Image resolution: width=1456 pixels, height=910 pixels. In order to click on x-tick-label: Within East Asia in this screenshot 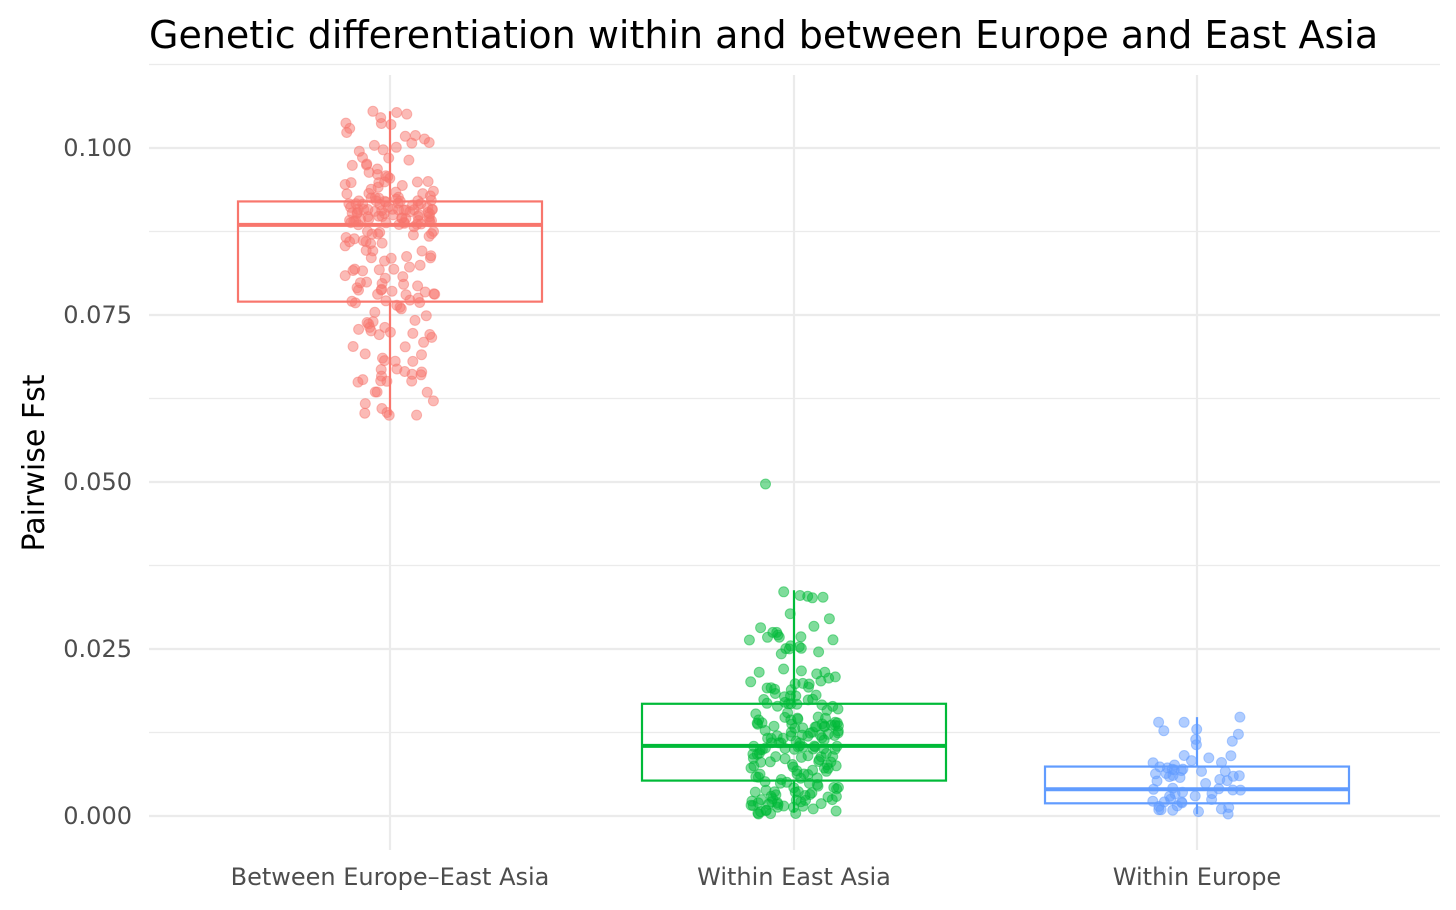, I will do `click(794, 877)`.